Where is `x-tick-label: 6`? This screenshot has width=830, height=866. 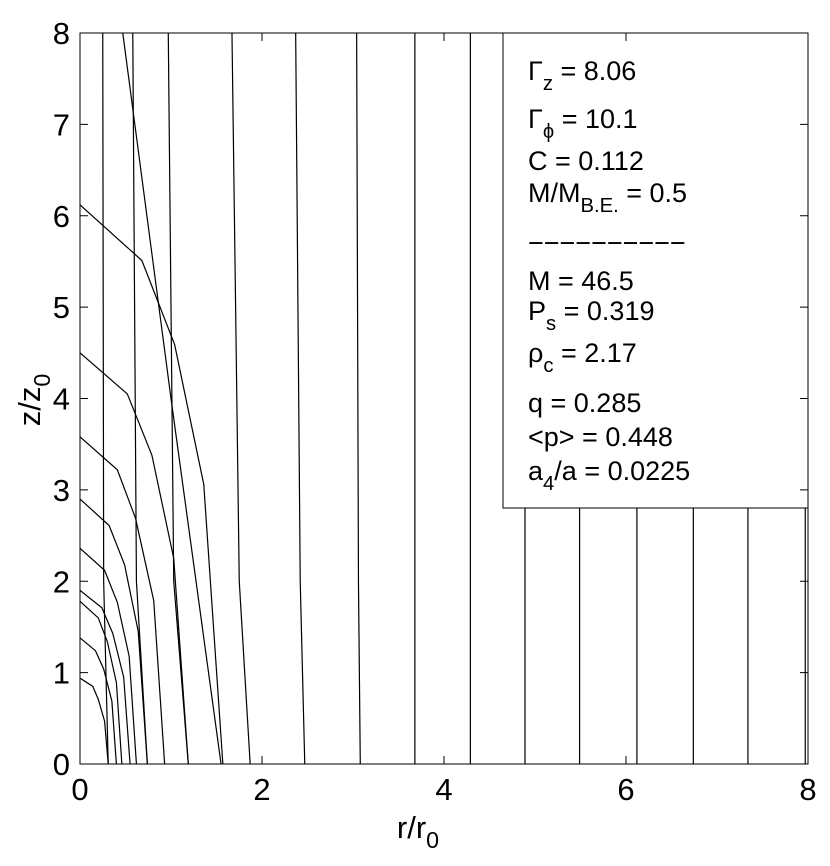 x-tick-label: 6 is located at coordinates (625, 789).